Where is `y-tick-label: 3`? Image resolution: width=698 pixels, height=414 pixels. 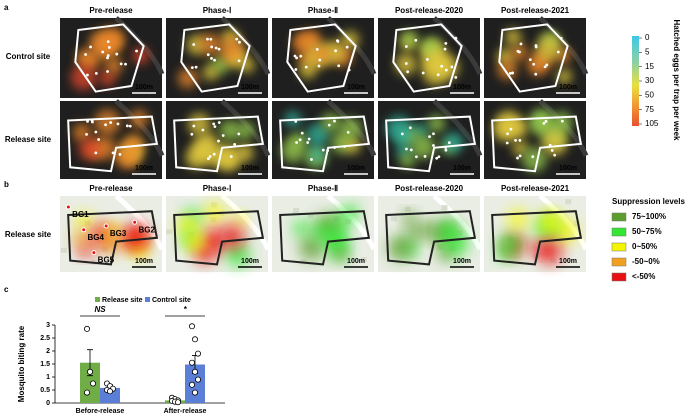
y-tick-label: 3 is located at coordinates (48, 325).